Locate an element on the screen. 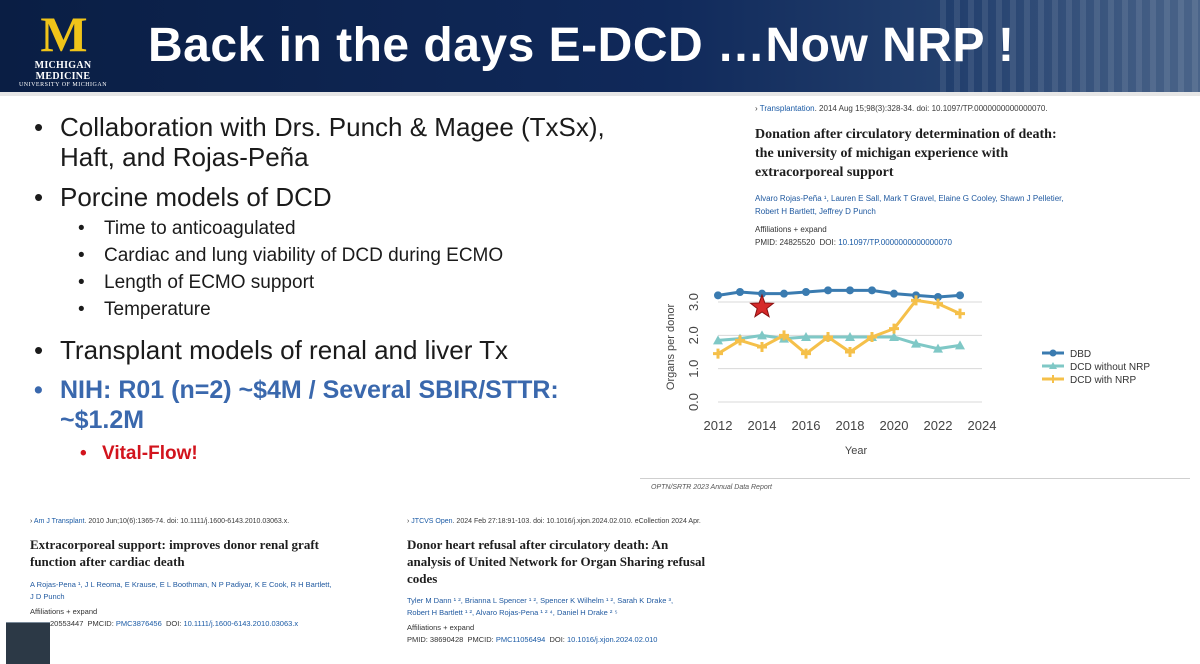 The height and width of the screenshot is (664, 1200). pmcid-link: PMC3876456 is located at coordinates (138, 623).